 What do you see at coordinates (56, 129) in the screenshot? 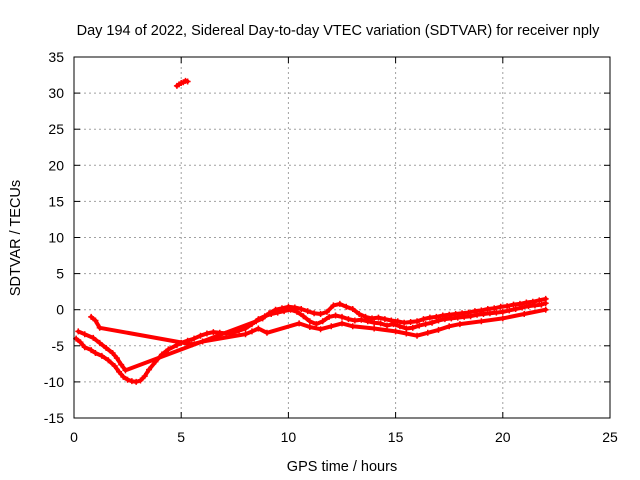
I see `y-tick-label: 25` at bounding box center [56, 129].